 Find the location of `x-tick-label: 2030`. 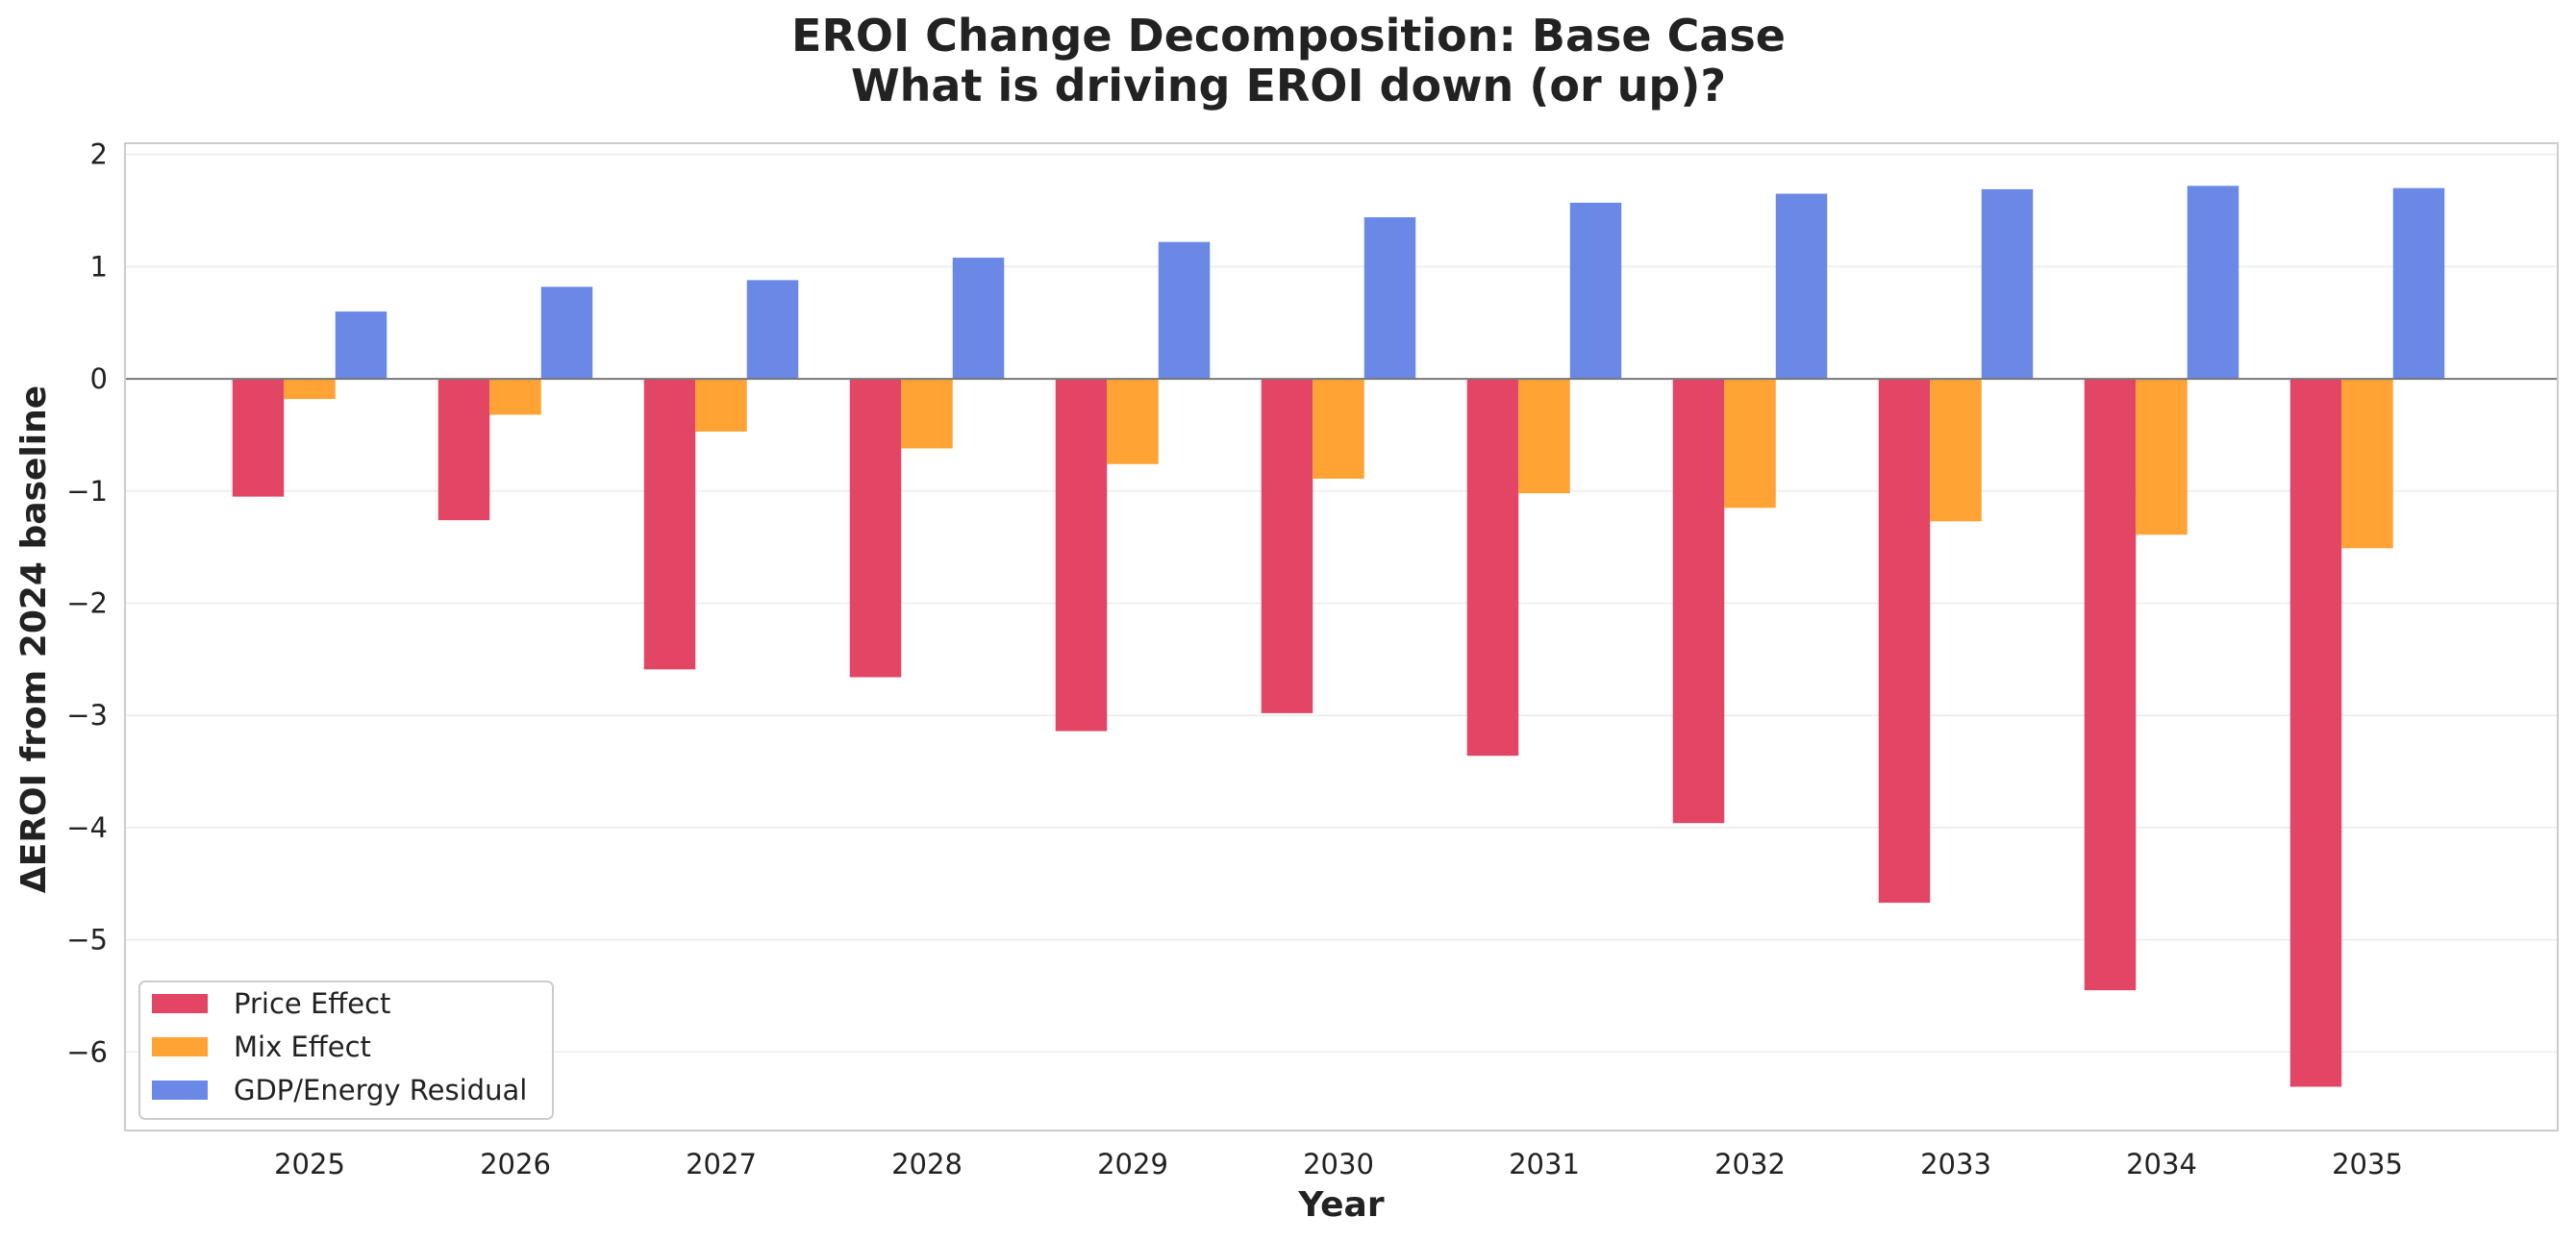

x-tick-label: 2030 is located at coordinates (1338, 1164).